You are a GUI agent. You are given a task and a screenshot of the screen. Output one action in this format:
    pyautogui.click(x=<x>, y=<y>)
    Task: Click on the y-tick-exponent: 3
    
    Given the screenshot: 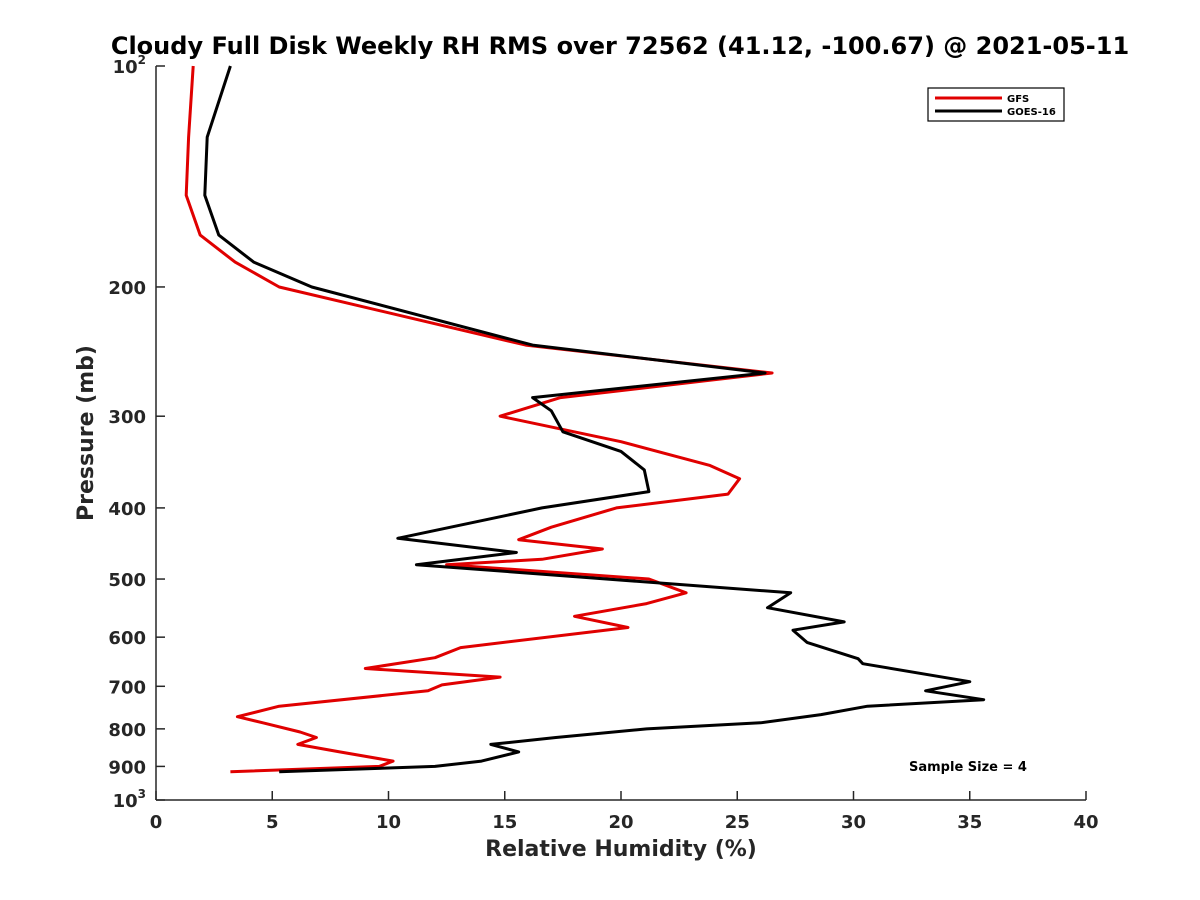 What is the action you would take?
    pyautogui.click(x=142, y=794)
    